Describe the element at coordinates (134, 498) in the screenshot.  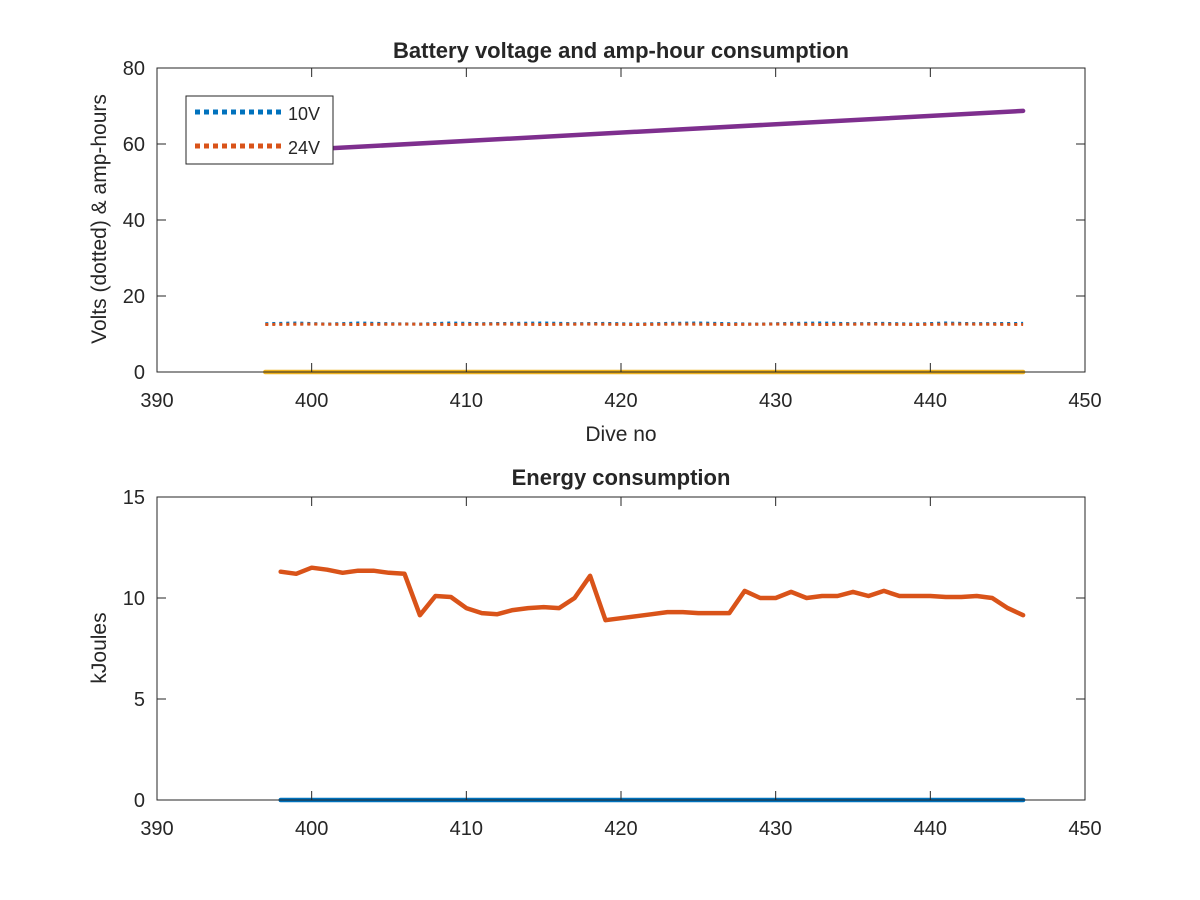
I see `y-tick-label: 15` at that location.